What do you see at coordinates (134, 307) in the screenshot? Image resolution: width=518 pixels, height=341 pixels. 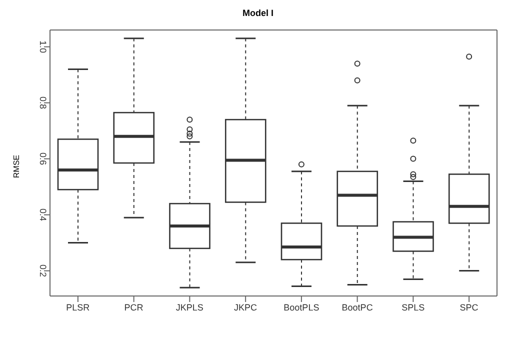 I see `x-tick-label: PCR` at bounding box center [134, 307].